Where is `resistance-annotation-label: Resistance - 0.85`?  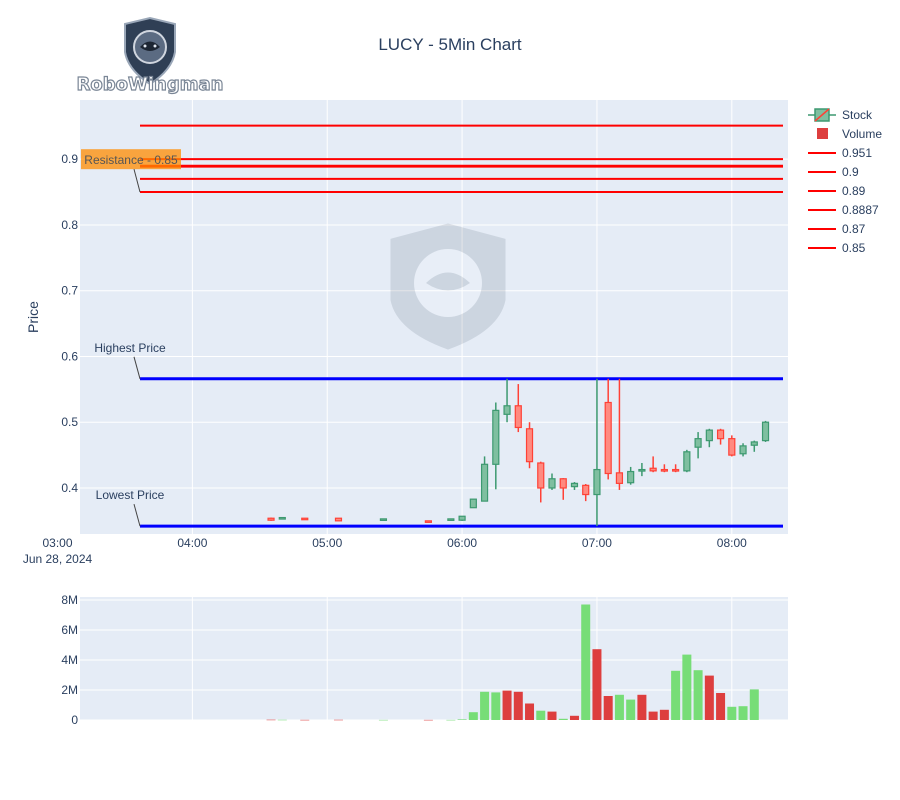
resistance-annotation-label: Resistance - 0.85 is located at coordinates (131, 160).